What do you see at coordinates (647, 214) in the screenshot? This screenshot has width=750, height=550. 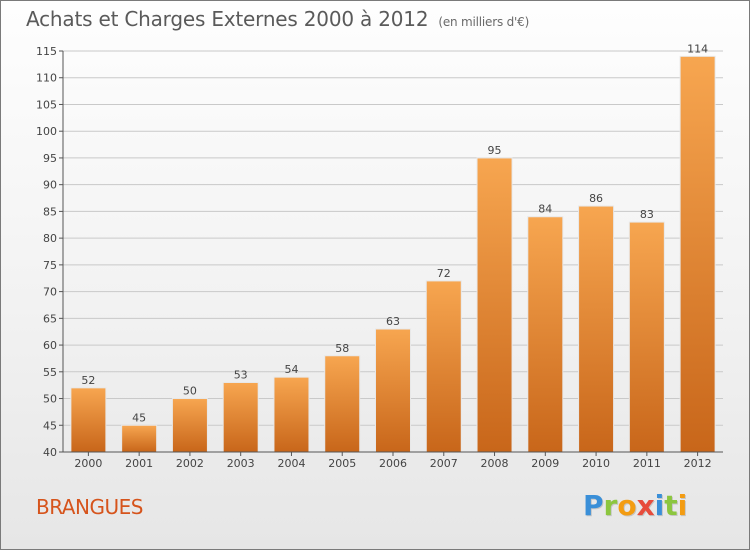 I see `data-label-2011: 83` at bounding box center [647, 214].